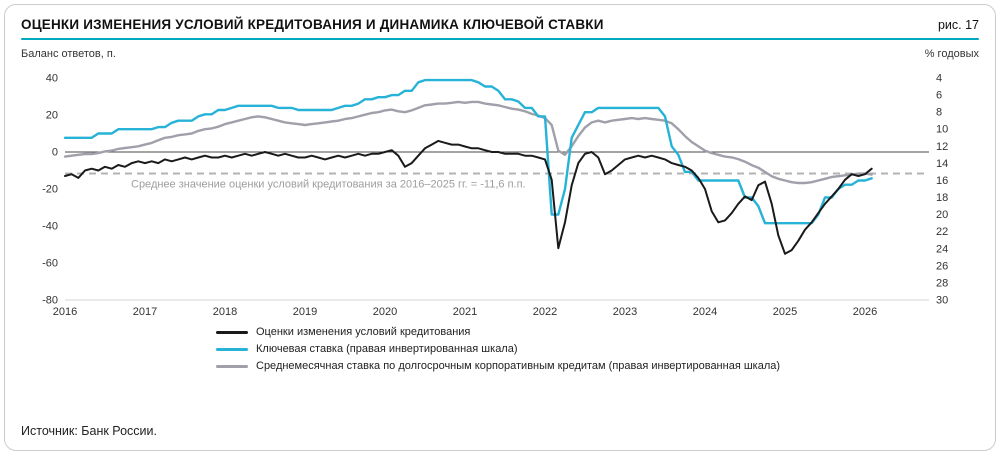 The width and height of the screenshot is (1000, 455). Describe the element at coordinates (865, 312) in the screenshot. I see `x-axis-tick: 2026` at that location.